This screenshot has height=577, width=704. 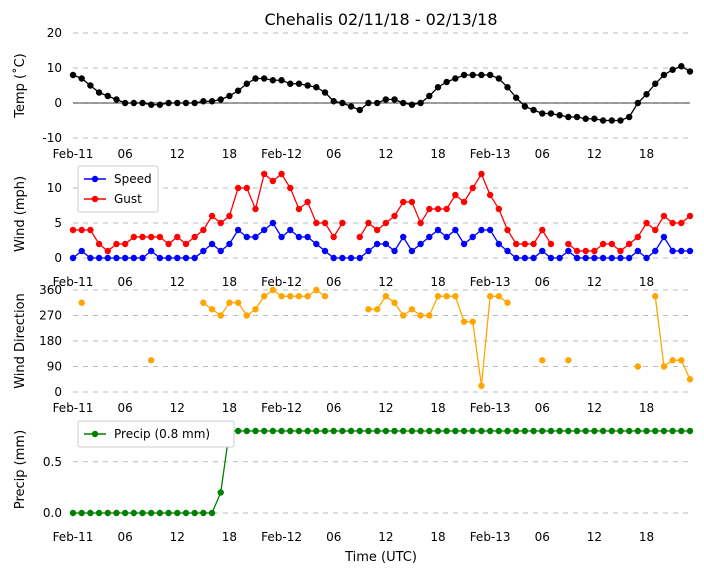 What do you see at coordinates (118, 189) in the screenshot?
I see `legend: Speed Gust` at bounding box center [118, 189].